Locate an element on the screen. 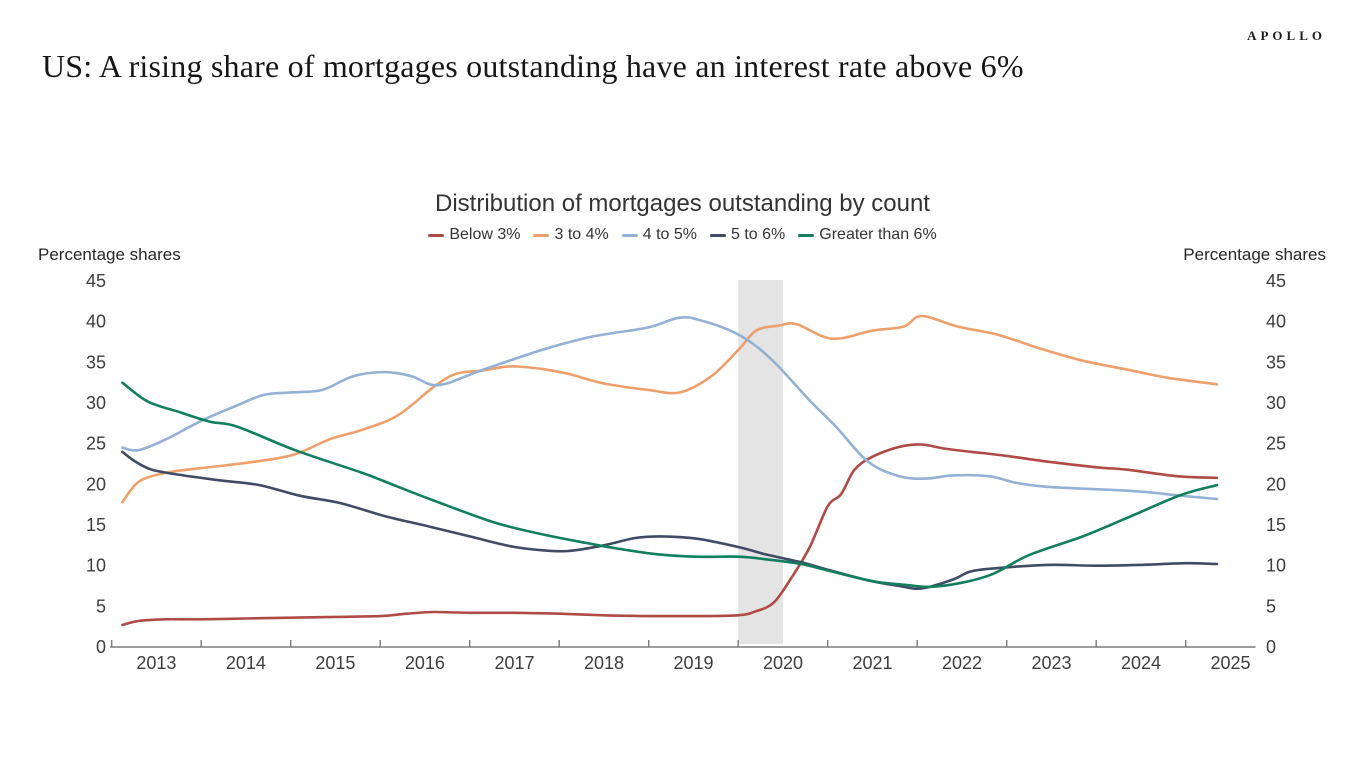 This screenshot has height=768, width=1366. legend-label: 4 to 5% is located at coordinates (669, 234).